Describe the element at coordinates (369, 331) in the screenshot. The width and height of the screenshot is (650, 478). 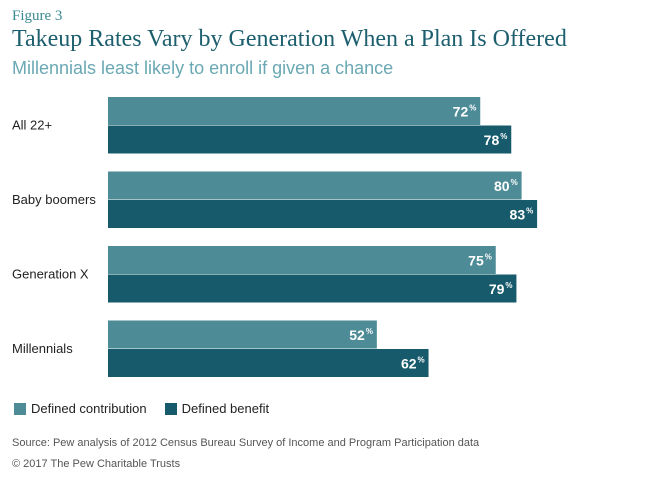
I see `value-suffix-millennials-defined-contribution: %` at that location.